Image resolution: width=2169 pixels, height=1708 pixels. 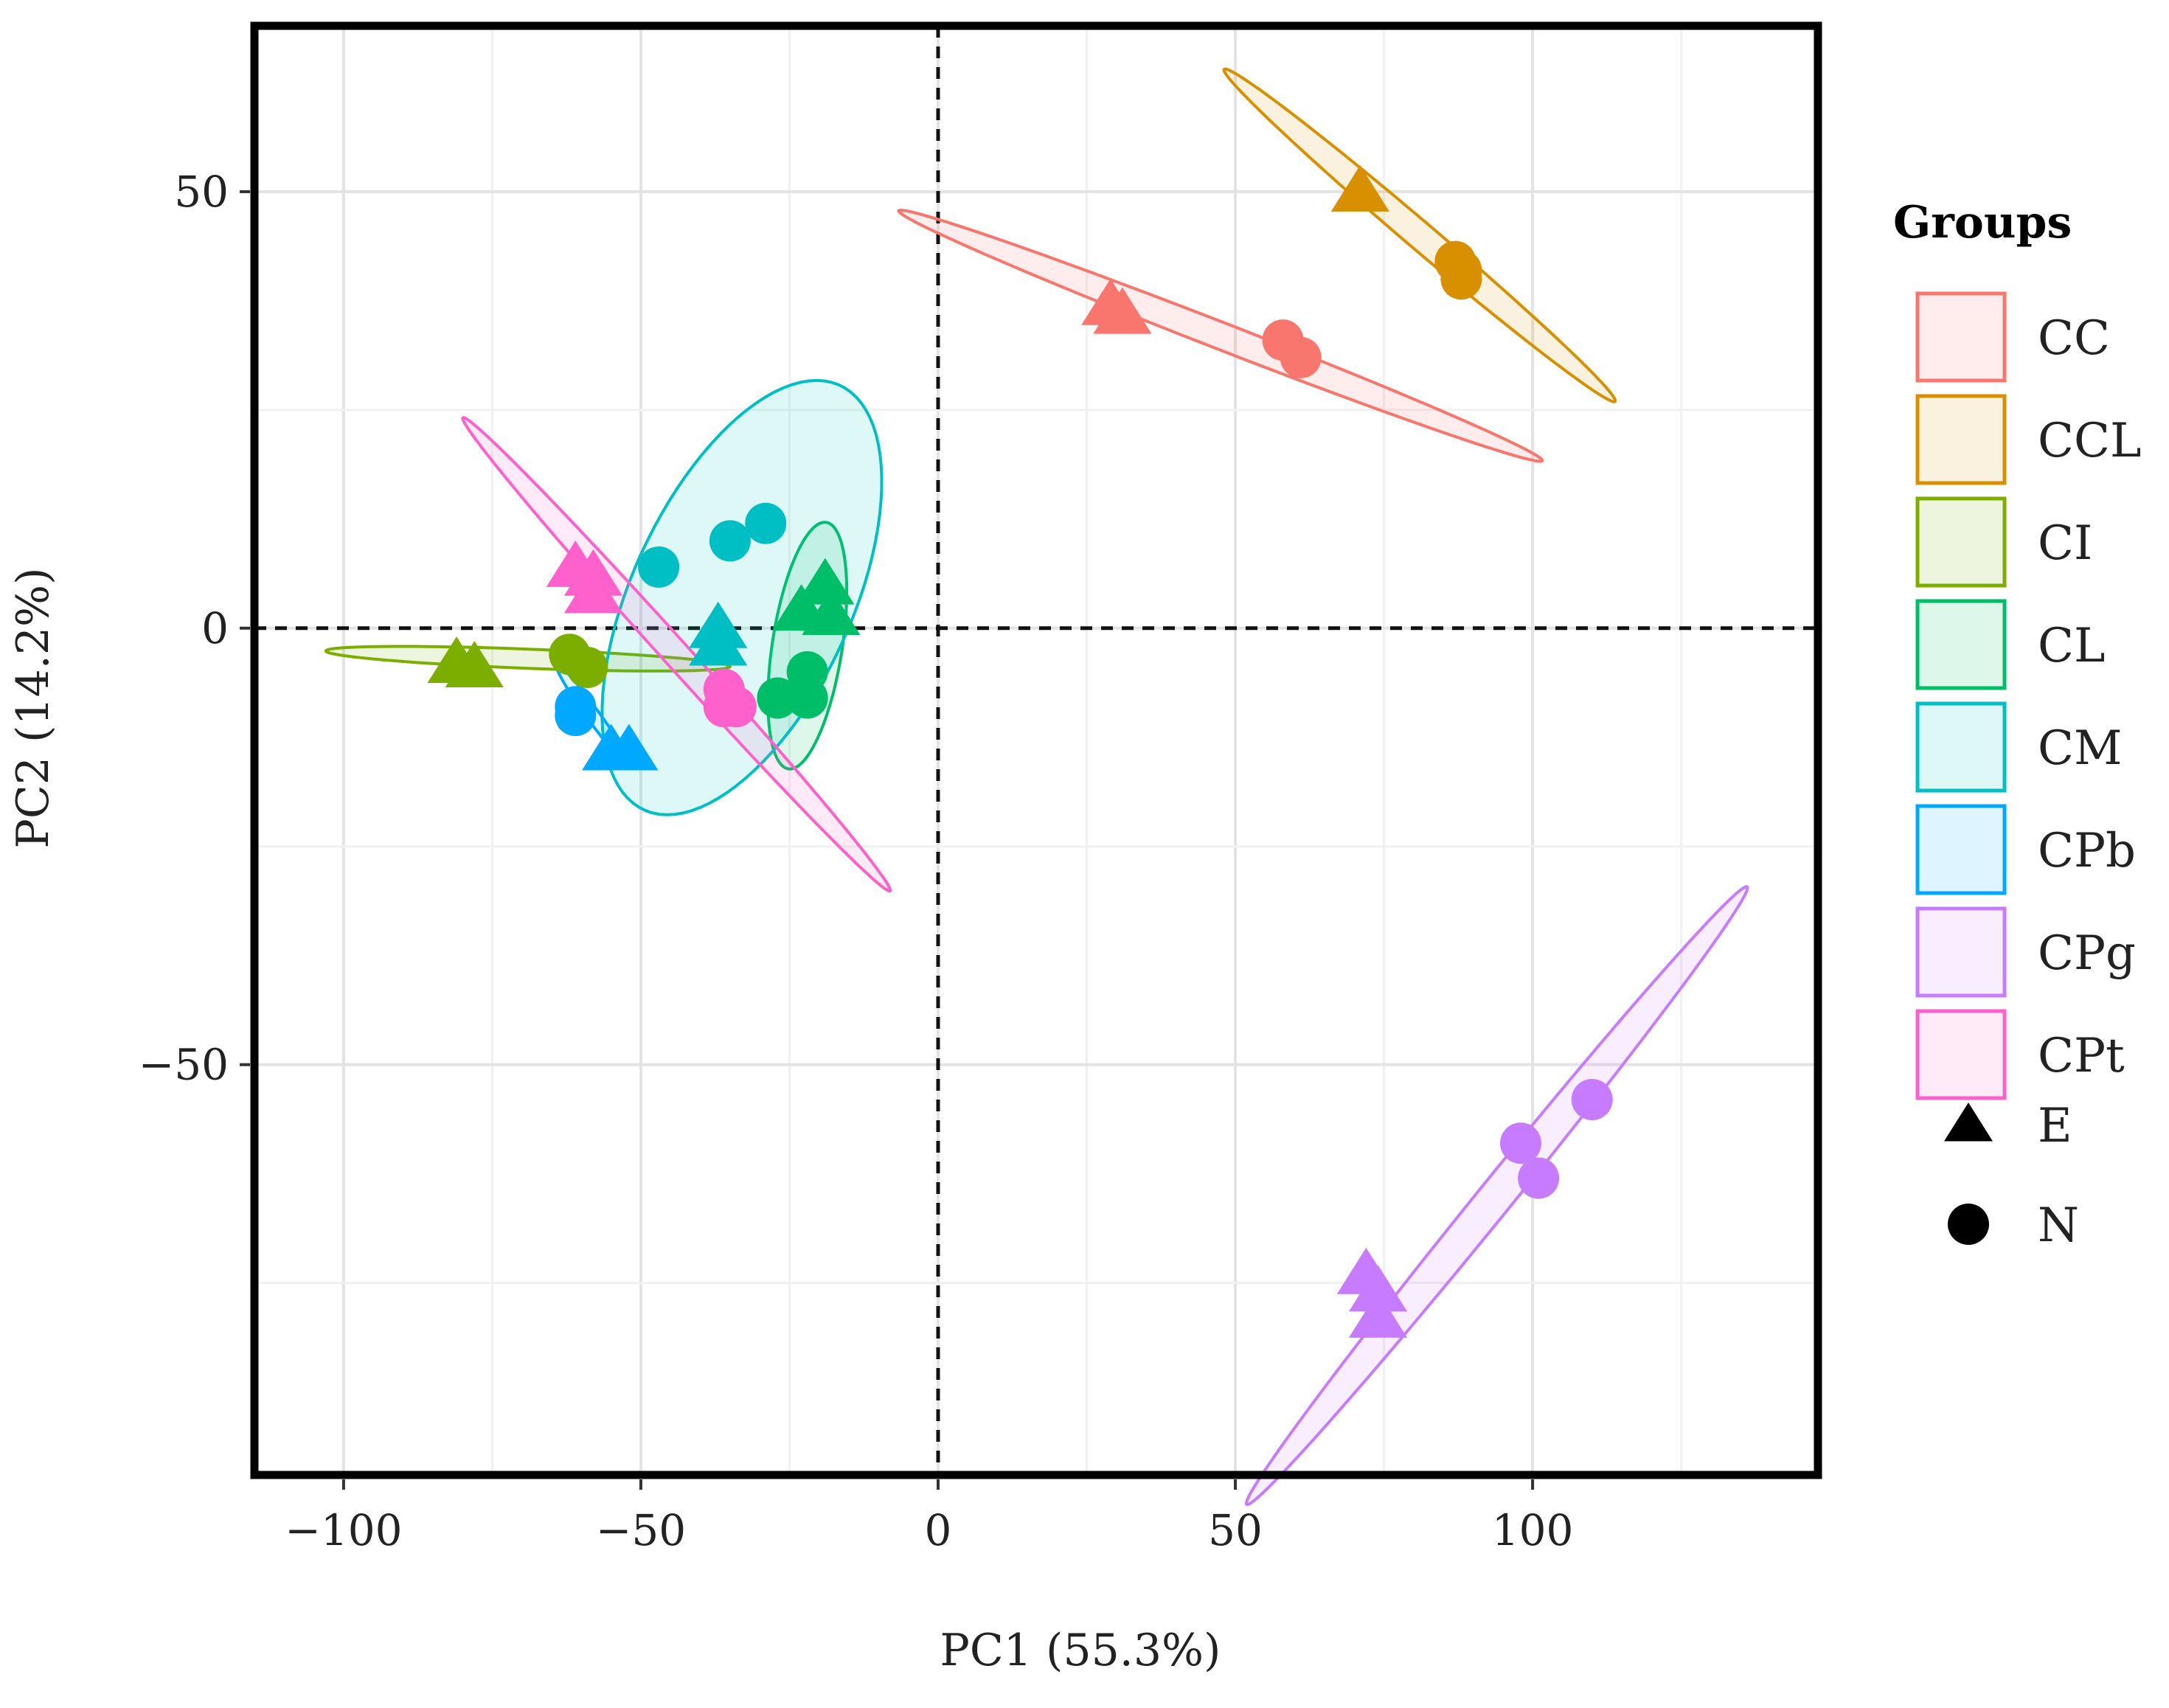 I want to click on point-ci-circle, so click(x=587, y=668).